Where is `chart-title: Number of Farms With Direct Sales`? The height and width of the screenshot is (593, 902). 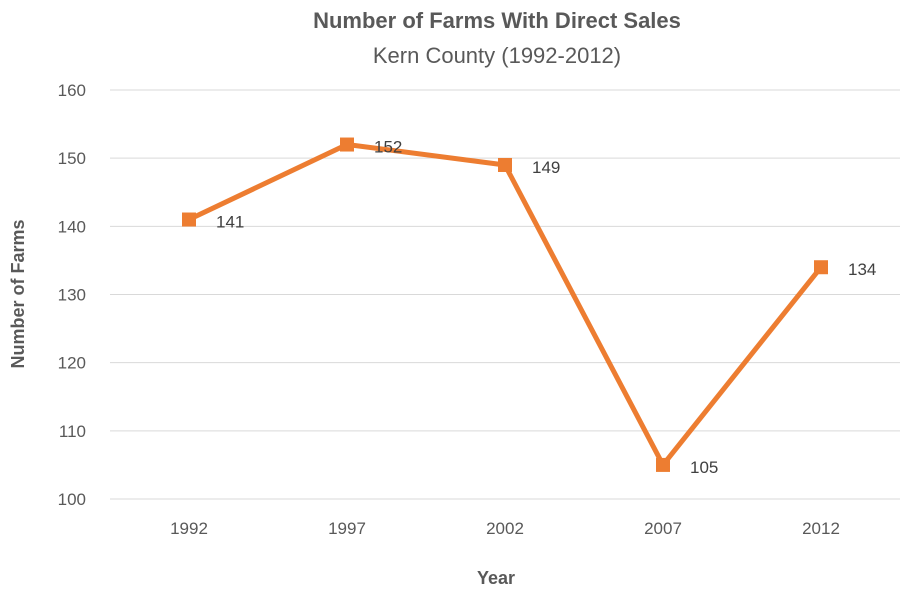 chart-title: Number of Farms With Direct Sales is located at coordinates (497, 20).